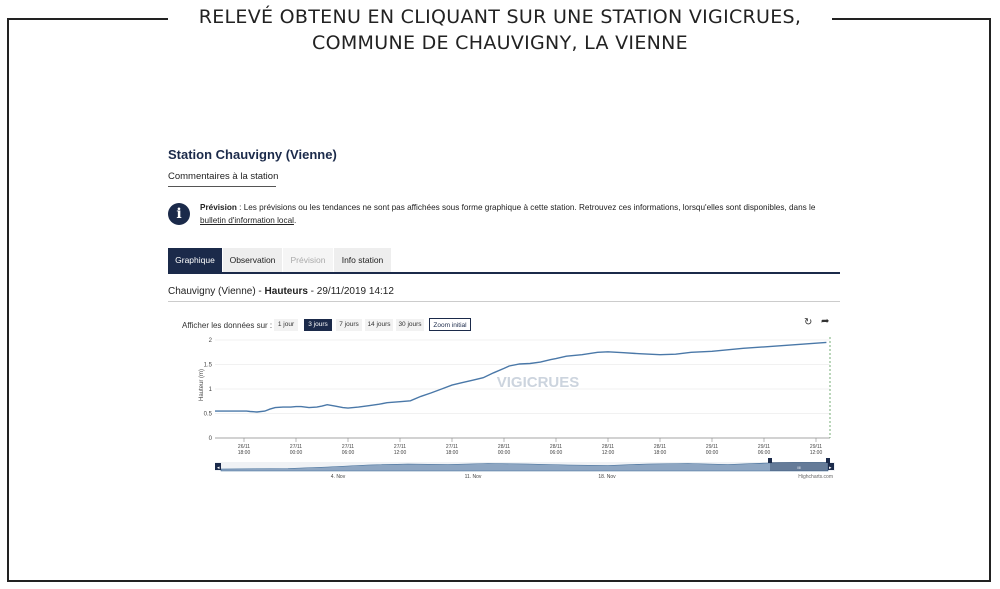 This screenshot has width=1000, height=589. Describe the element at coordinates (195, 260) in the screenshot. I see `tab-graphique: Graphique` at that location.